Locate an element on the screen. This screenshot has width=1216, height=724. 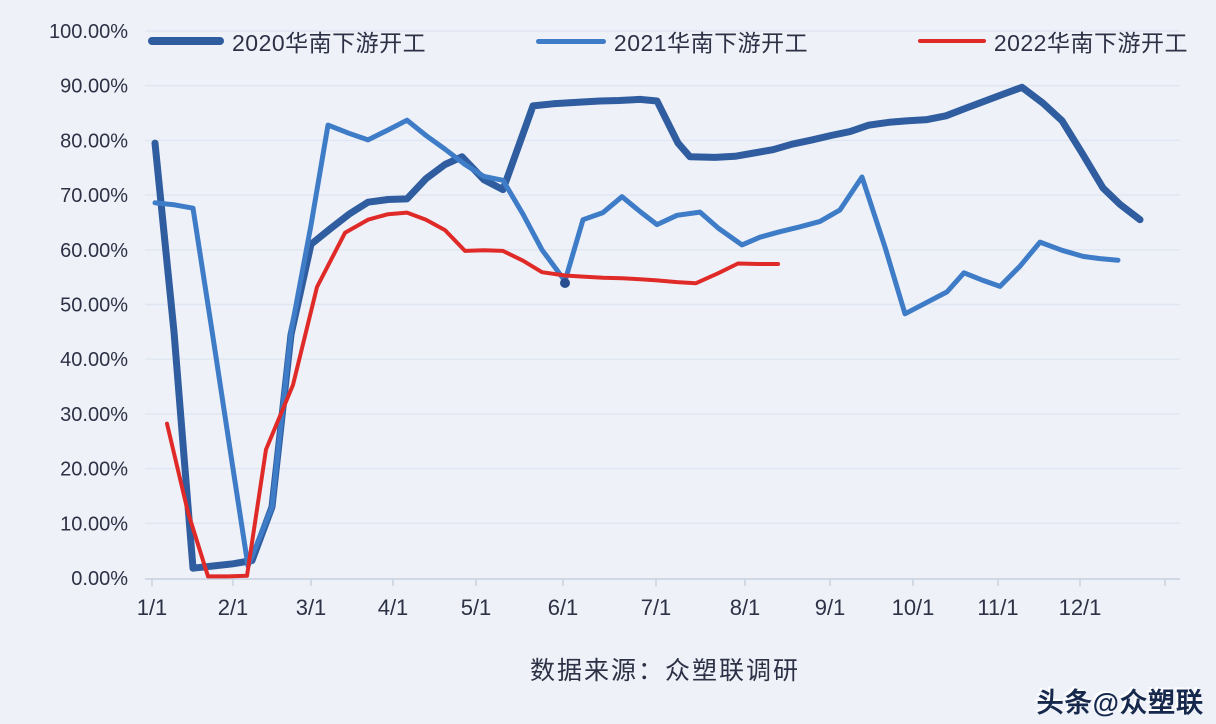
x-tick-label: 12/1 is located at coordinates (1080, 607).